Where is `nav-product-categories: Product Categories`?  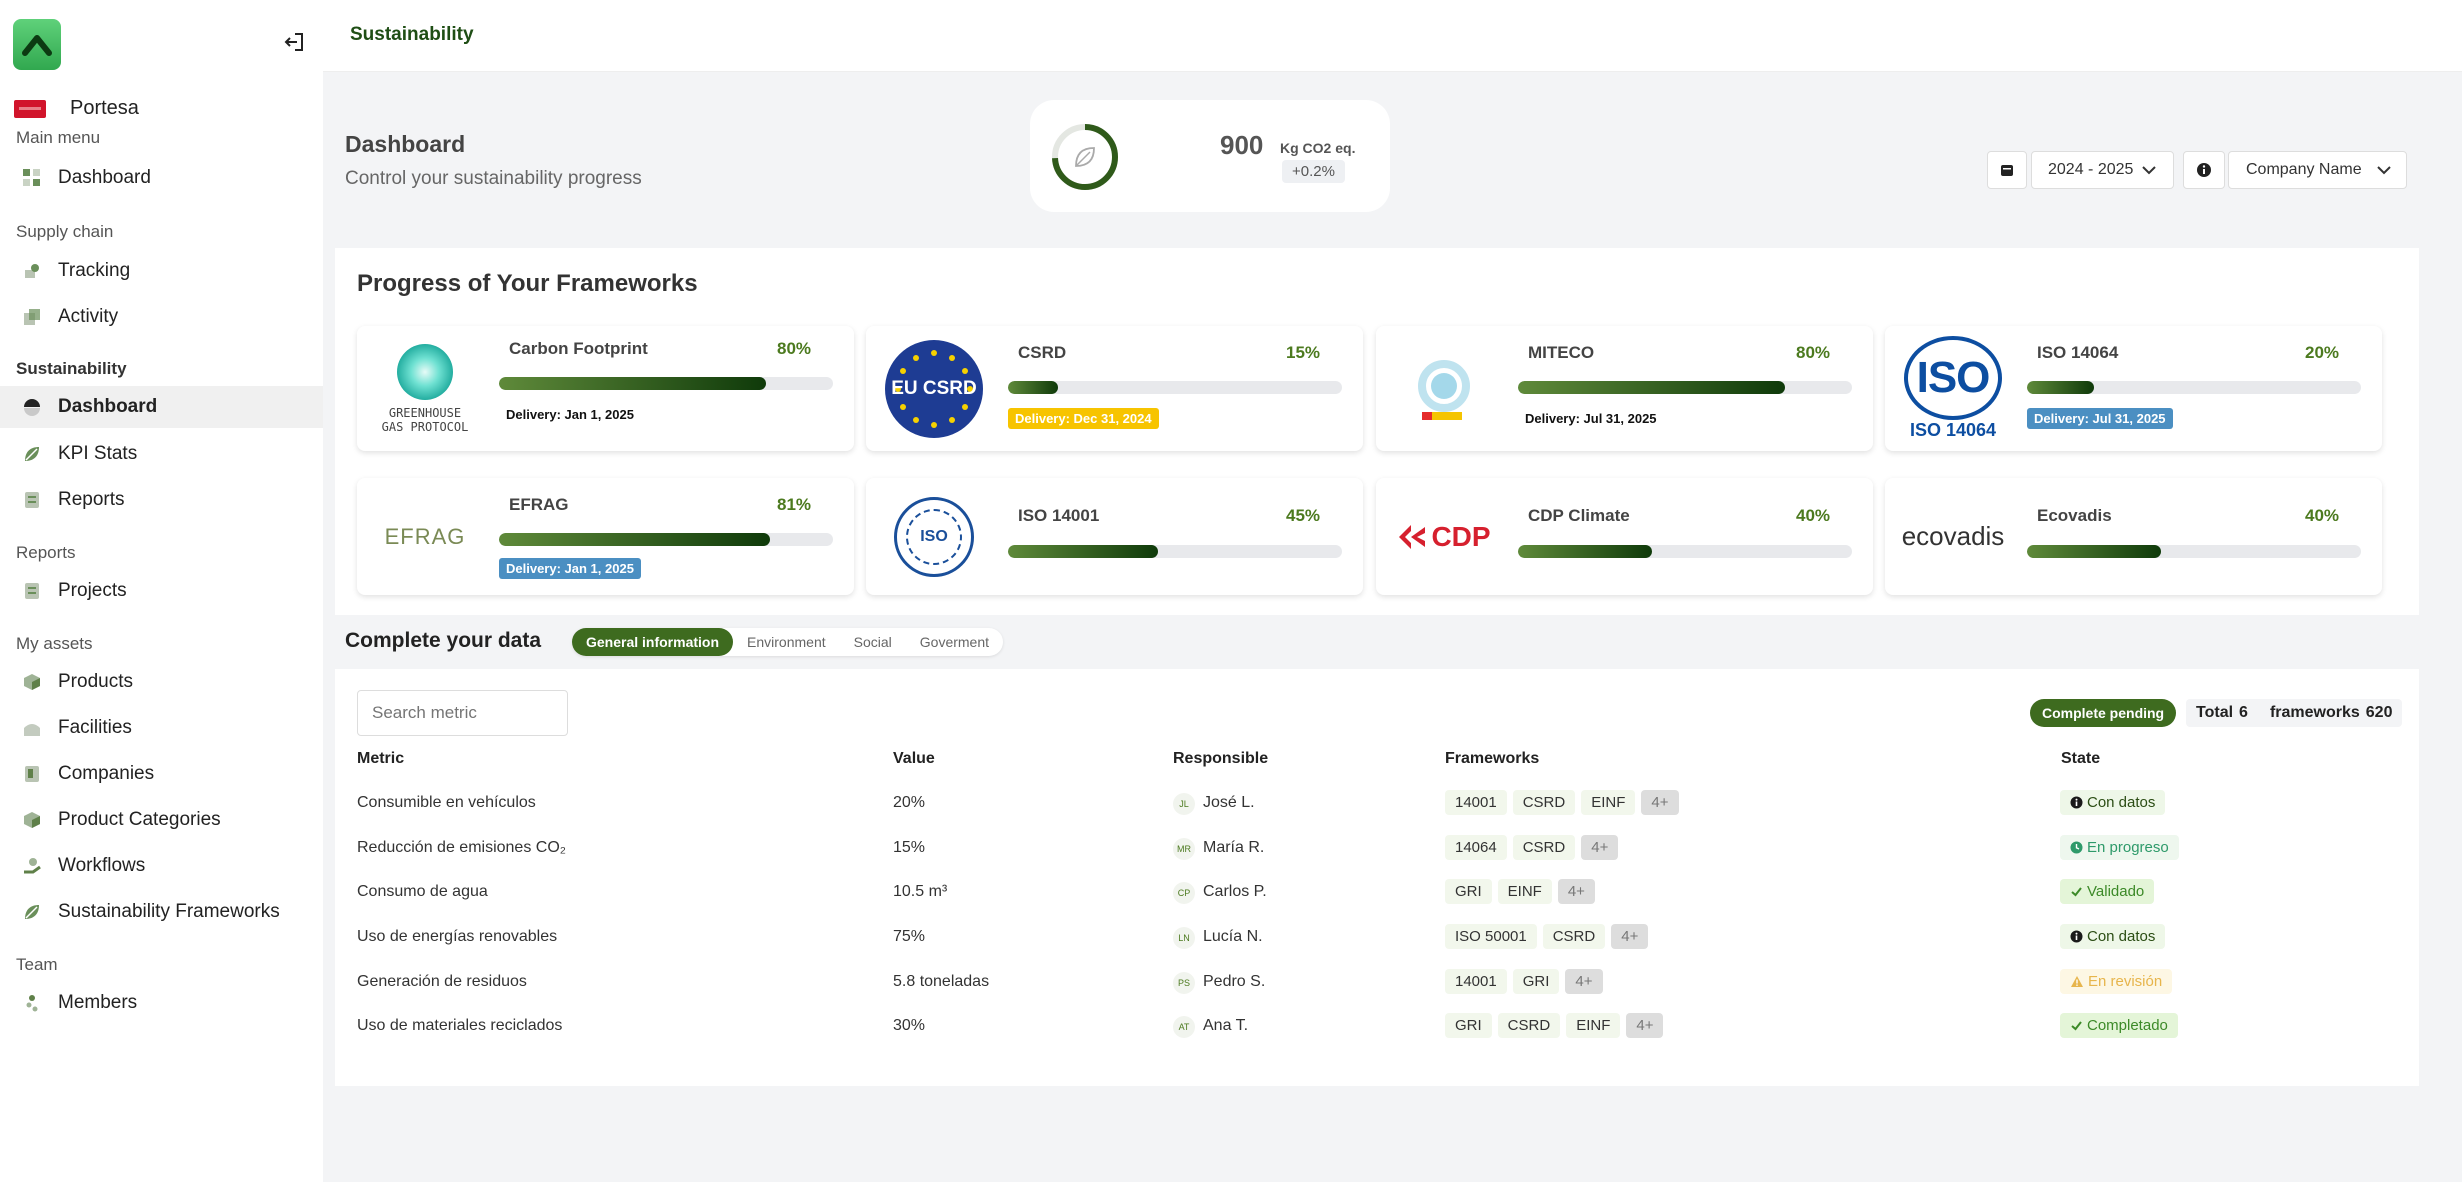 nav-product-categories: Product Categories is located at coordinates (161, 820).